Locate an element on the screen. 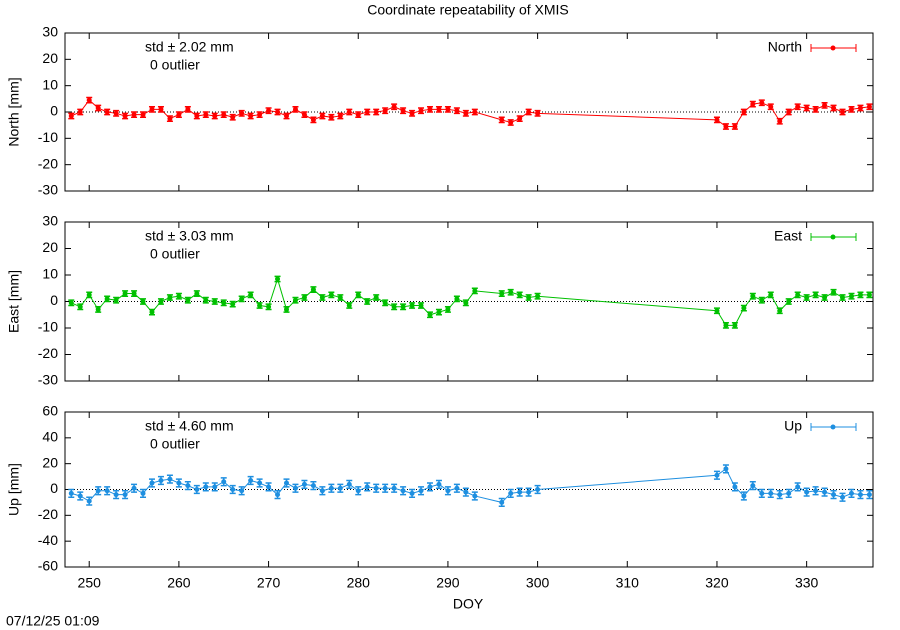  outlier-label: 0 outlier is located at coordinates (175, 65).